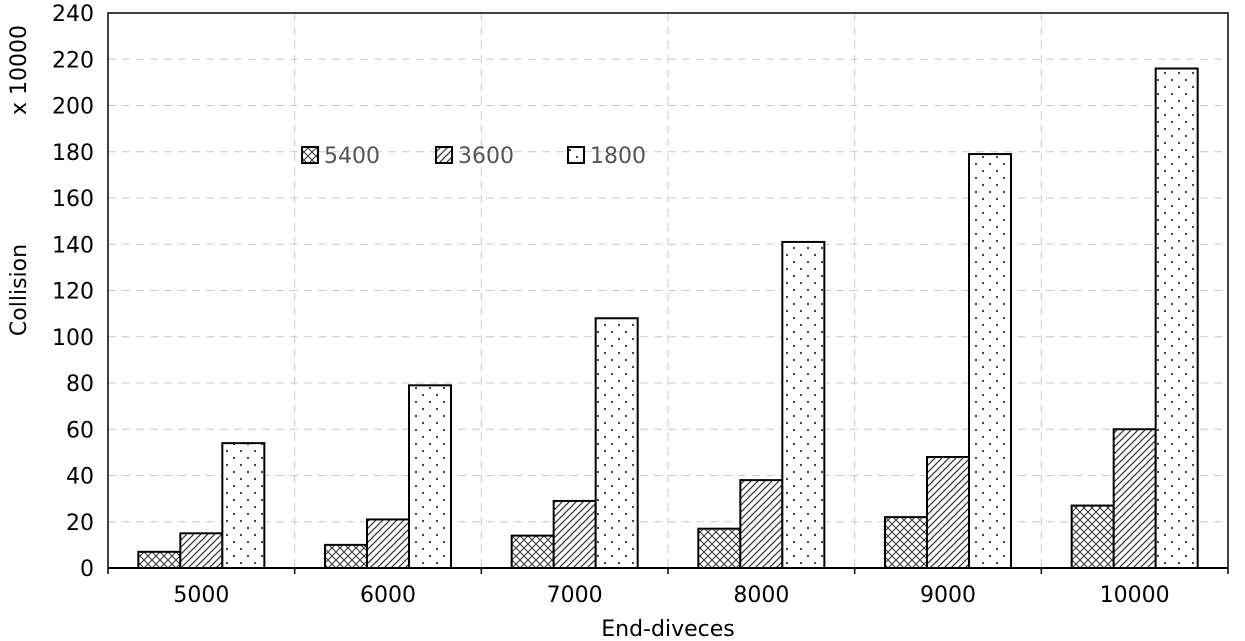 This screenshot has height=641, width=1245. I want to click on y-tick-label: 240, so click(73, 14).